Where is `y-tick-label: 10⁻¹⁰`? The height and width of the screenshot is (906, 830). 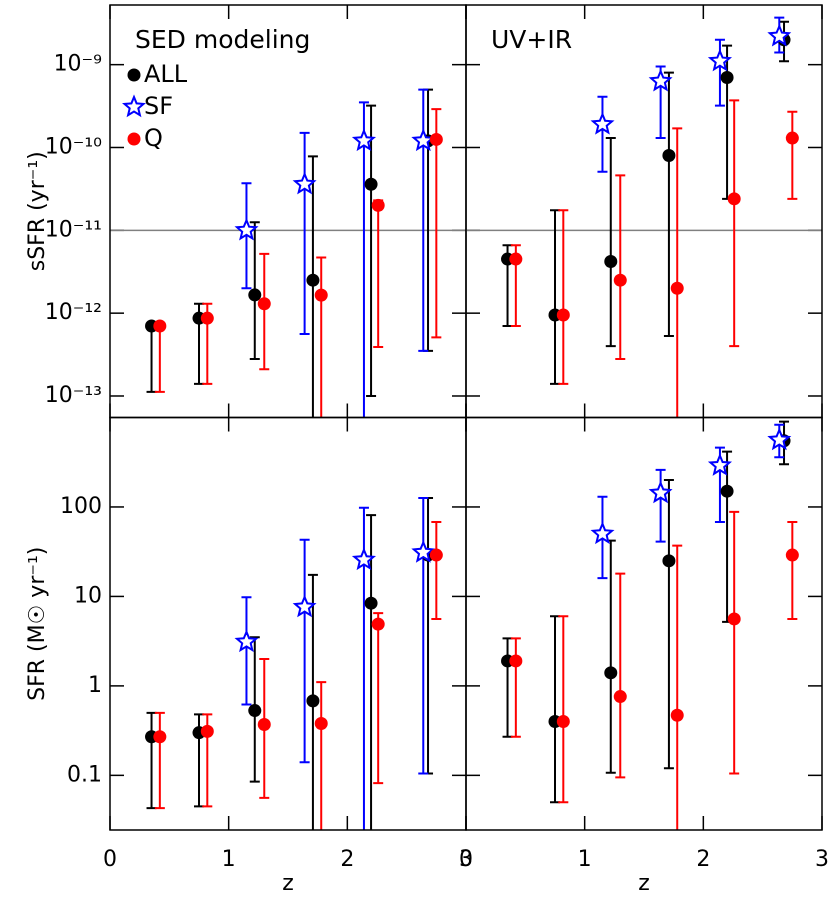 y-tick-label: 10⁻¹⁰ is located at coordinates (73, 146).